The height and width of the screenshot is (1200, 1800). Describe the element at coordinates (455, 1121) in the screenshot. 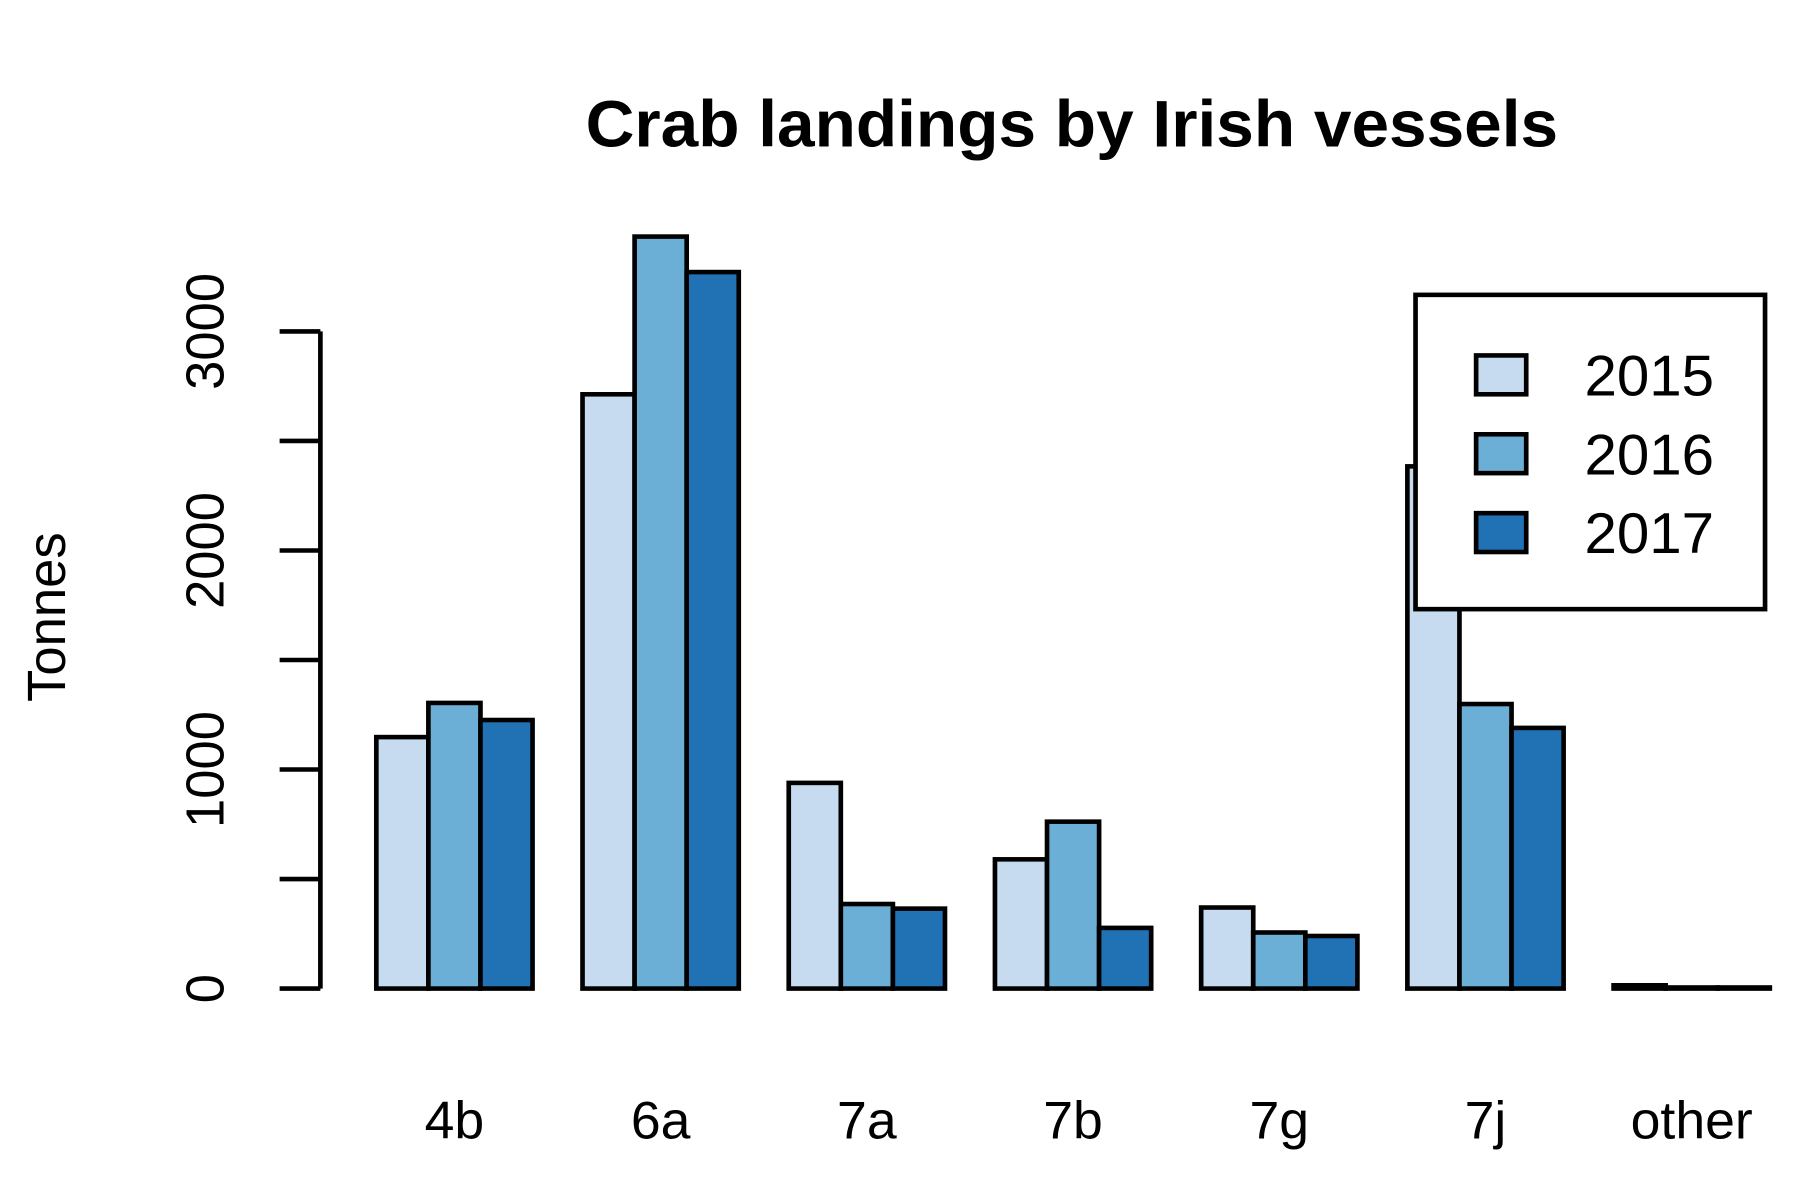

I see `x-tick-label: 4b` at that location.